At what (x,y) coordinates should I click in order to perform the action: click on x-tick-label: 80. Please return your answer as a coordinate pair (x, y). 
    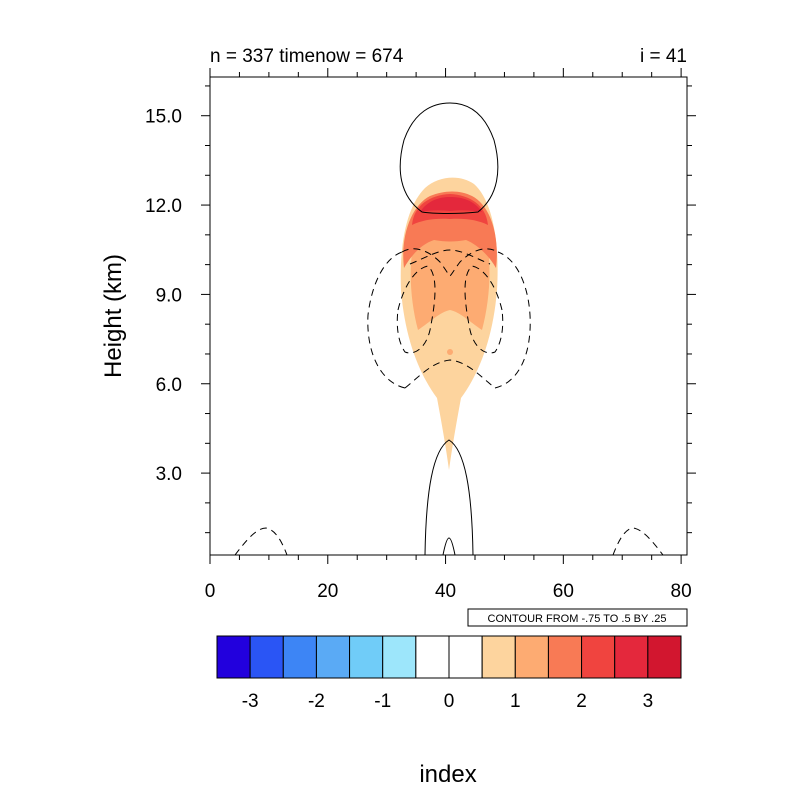
    Looking at the image, I should click on (681, 591).